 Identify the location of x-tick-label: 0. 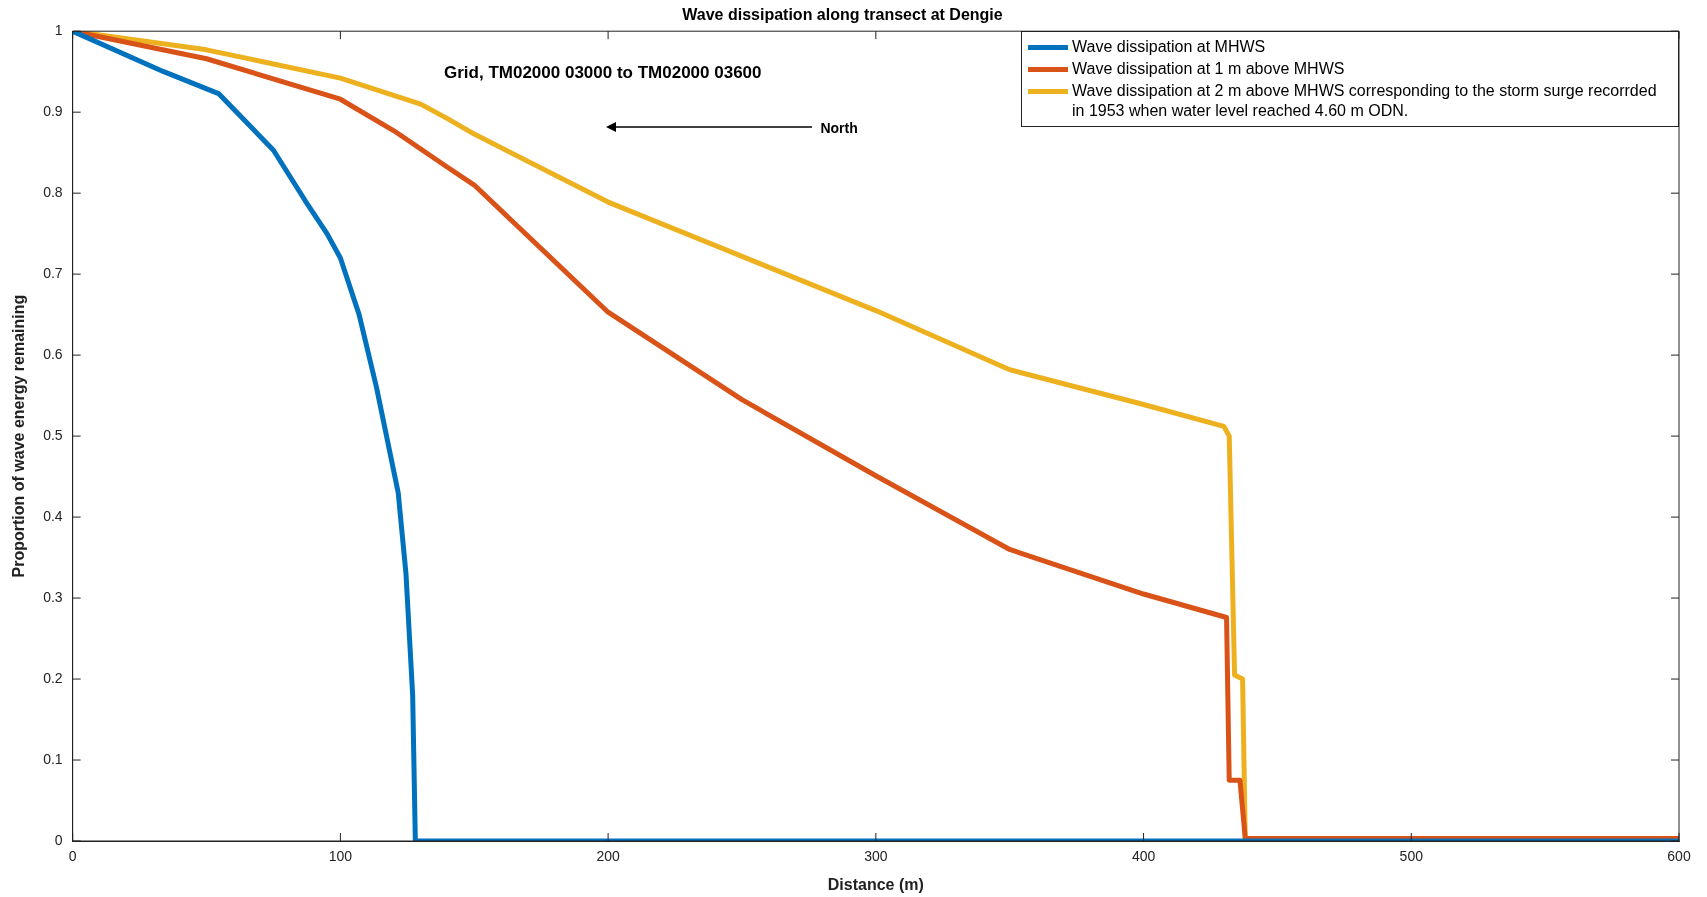
(72, 856).